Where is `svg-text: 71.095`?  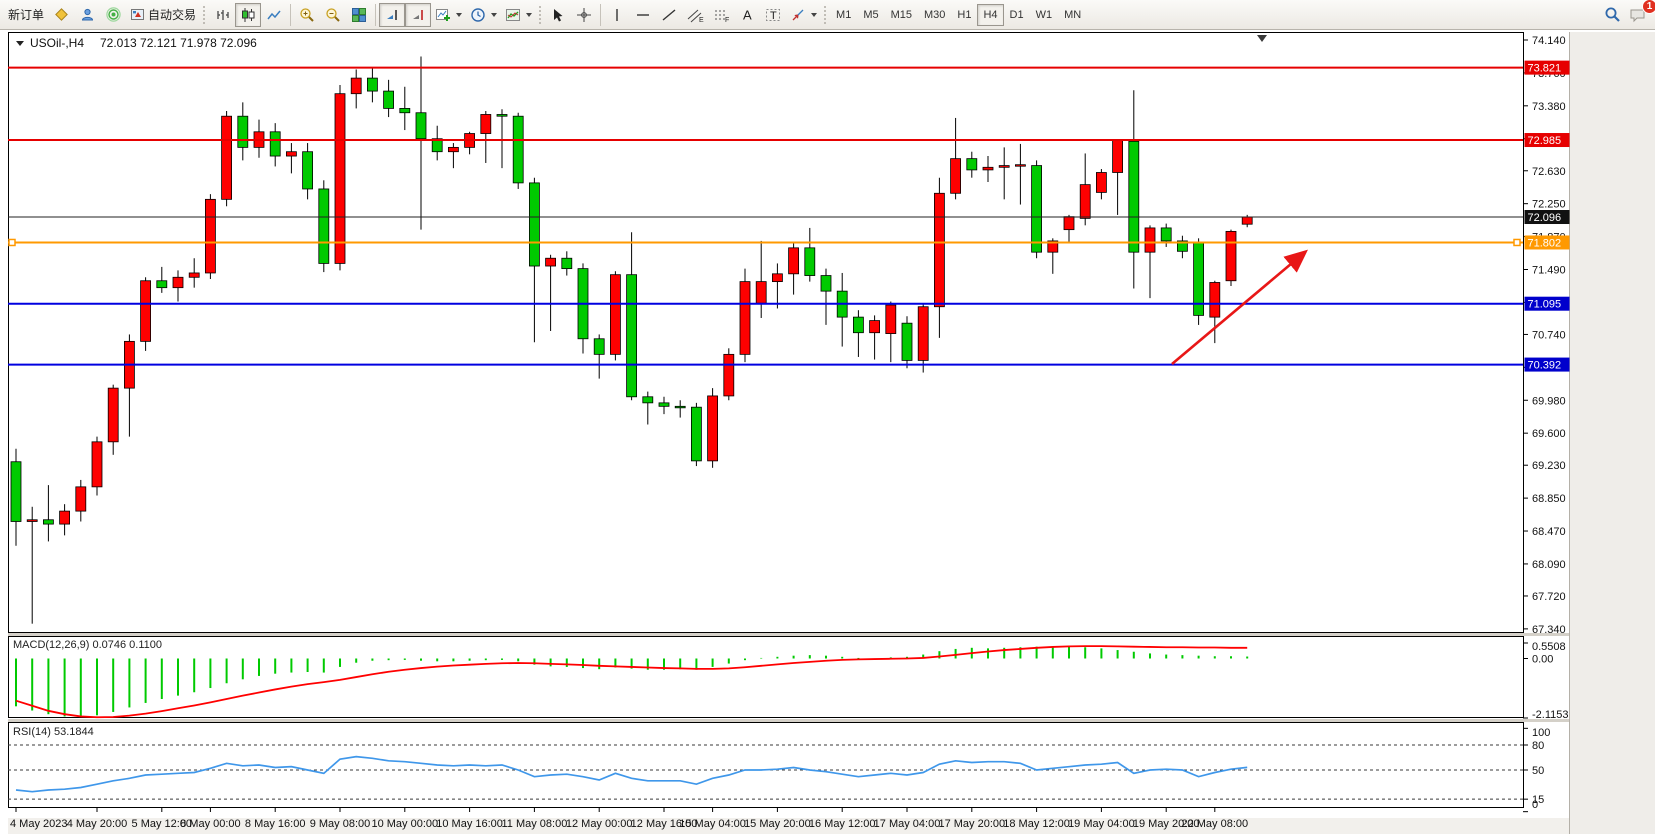 svg-text: 71.095 is located at coordinates (1545, 305).